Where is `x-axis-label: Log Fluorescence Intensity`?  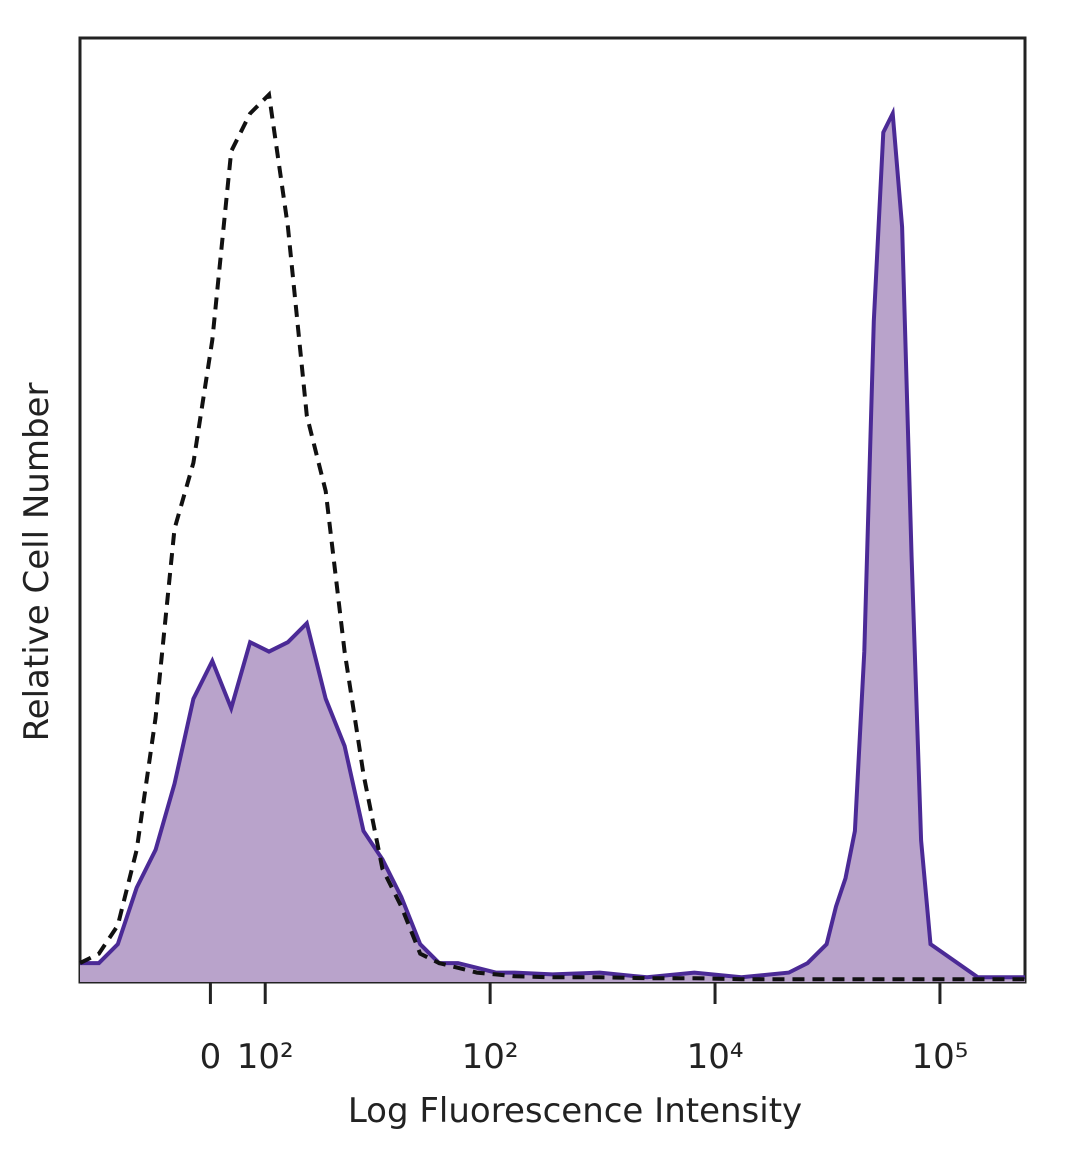 x-axis-label: Log Fluorescence Intensity is located at coordinates (575, 1111).